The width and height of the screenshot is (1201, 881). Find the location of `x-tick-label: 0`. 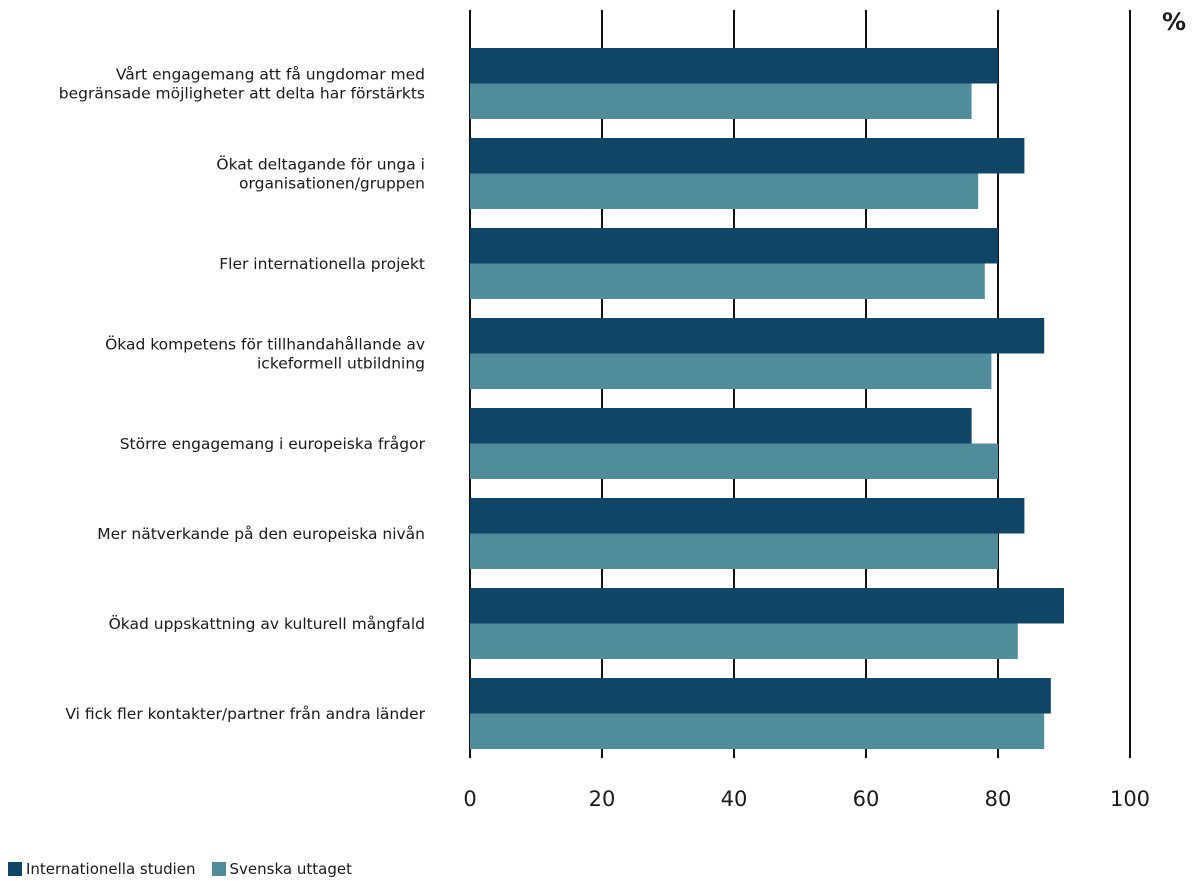

x-tick-label: 0 is located at coordinates (469, 799).